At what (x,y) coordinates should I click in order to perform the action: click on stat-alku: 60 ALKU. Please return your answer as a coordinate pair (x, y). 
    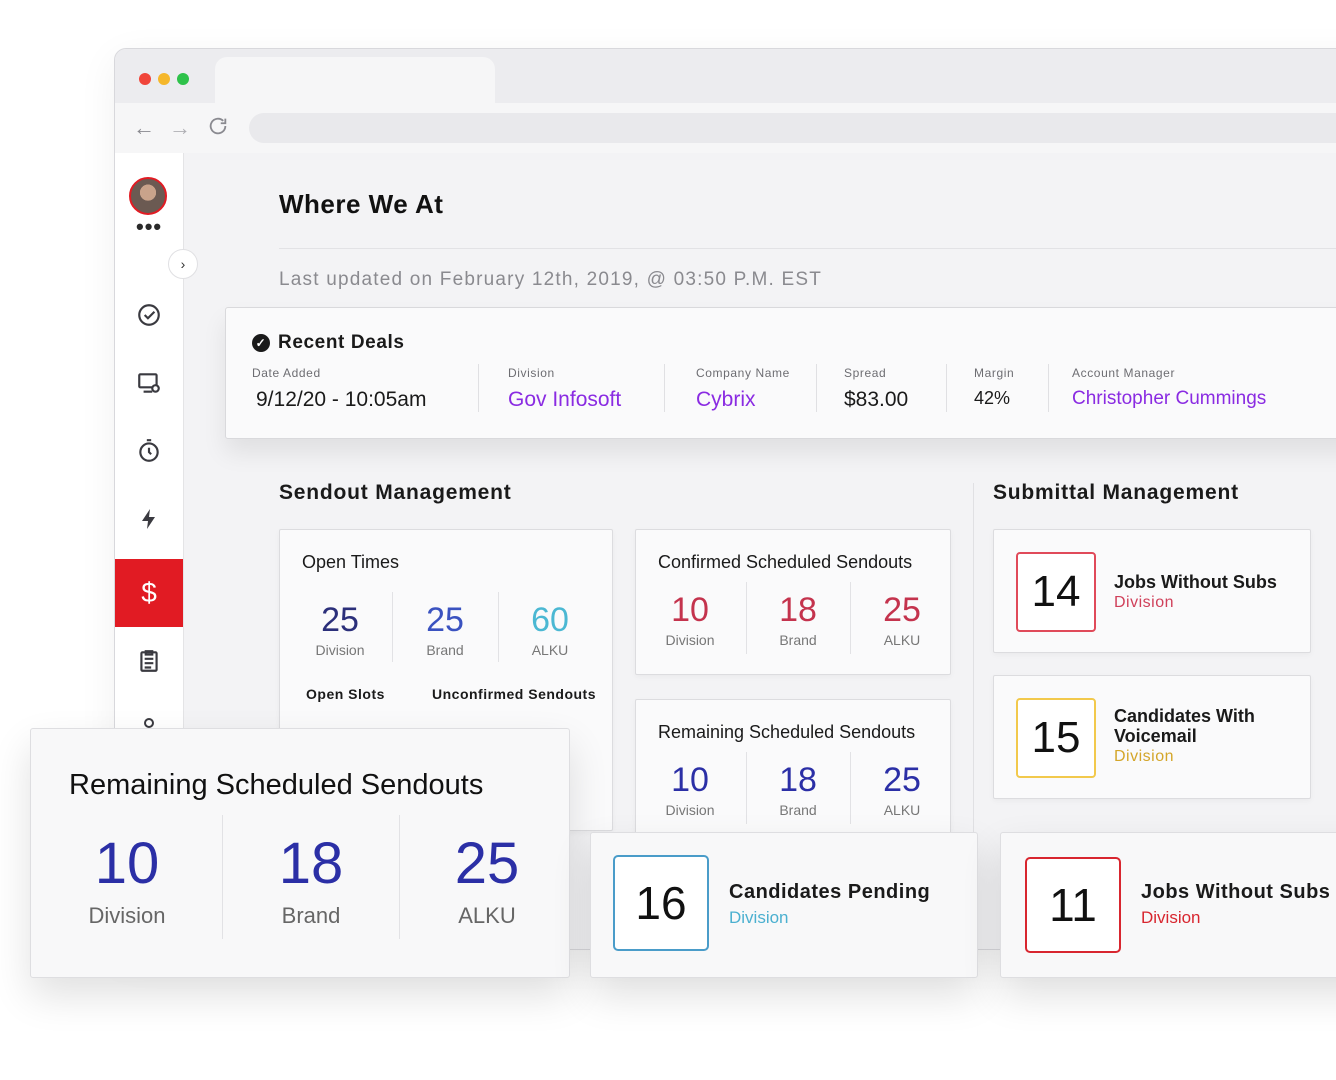
    Looking at the image, I should click on (550, 630).